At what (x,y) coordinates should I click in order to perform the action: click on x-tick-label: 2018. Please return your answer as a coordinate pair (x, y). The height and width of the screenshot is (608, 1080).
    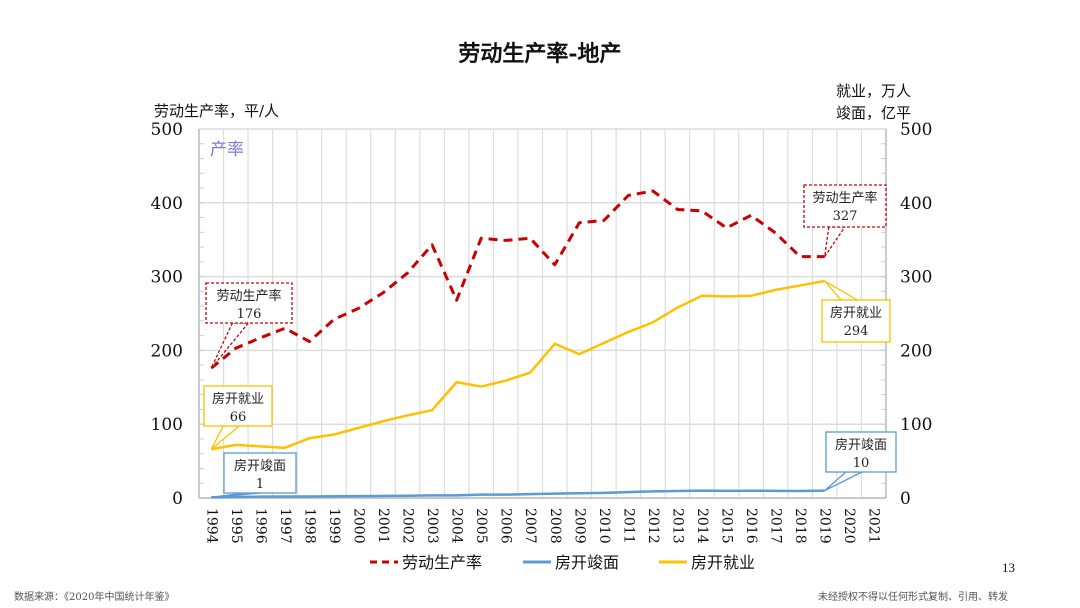
    Looking at the image, I should click on (800, 526).